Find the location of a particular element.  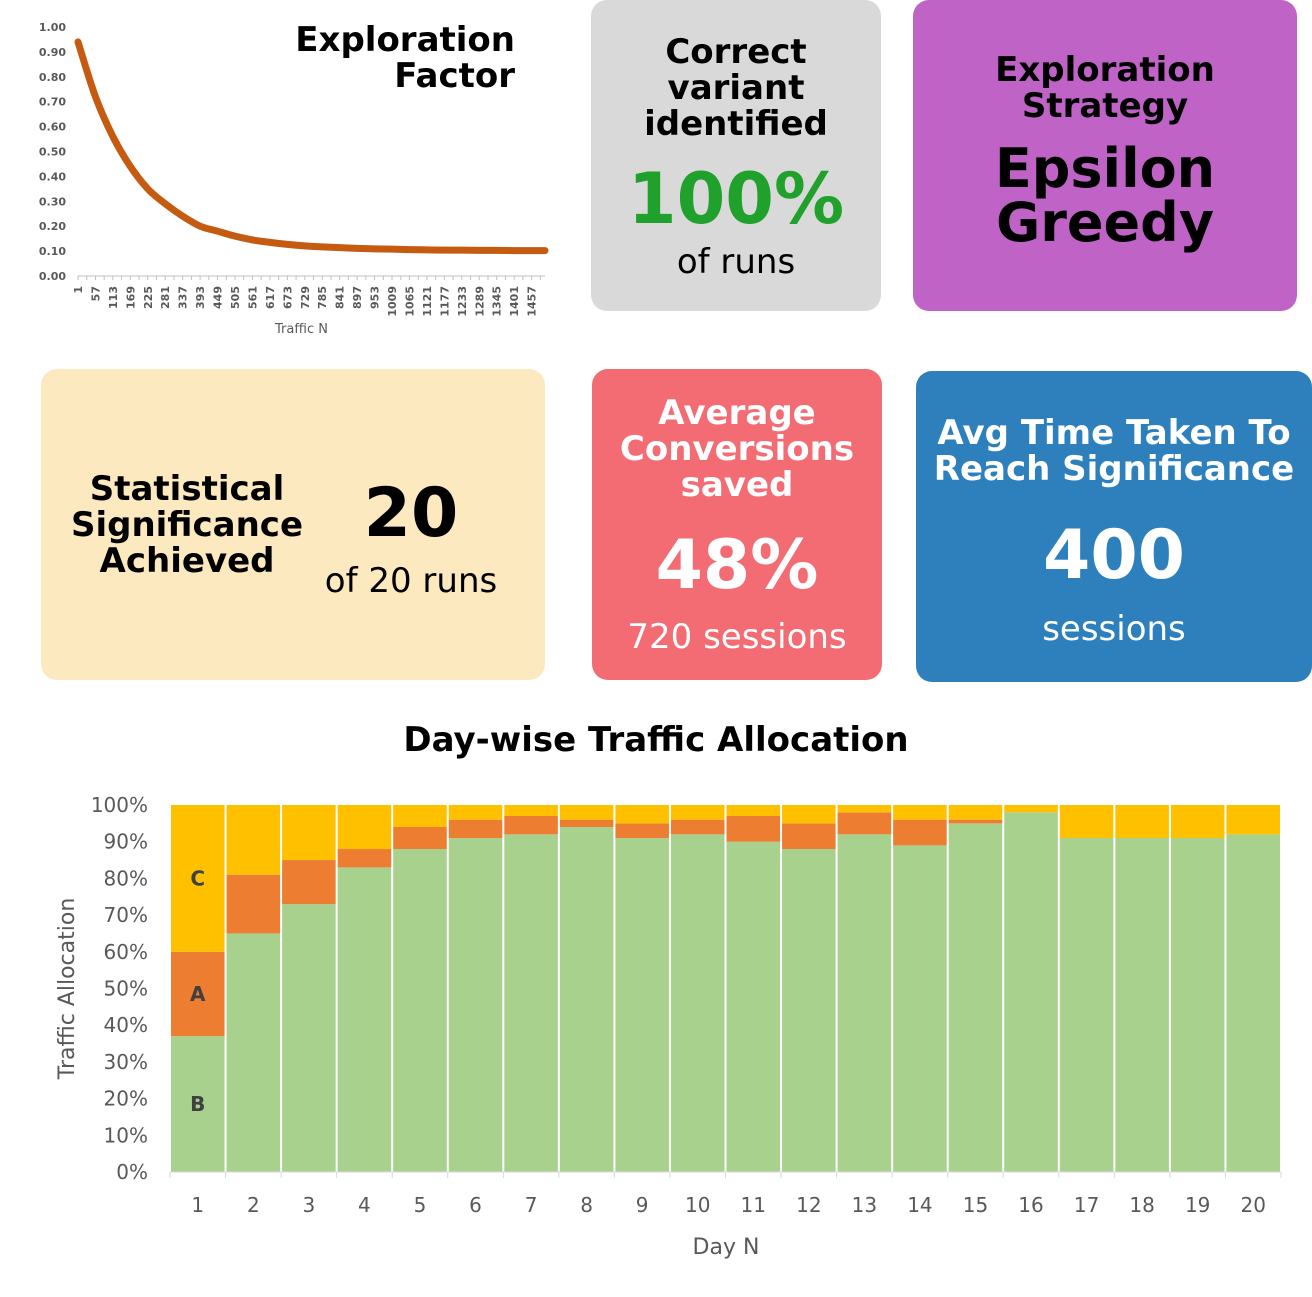

ef-series-line is located at coordinates (311, 146).